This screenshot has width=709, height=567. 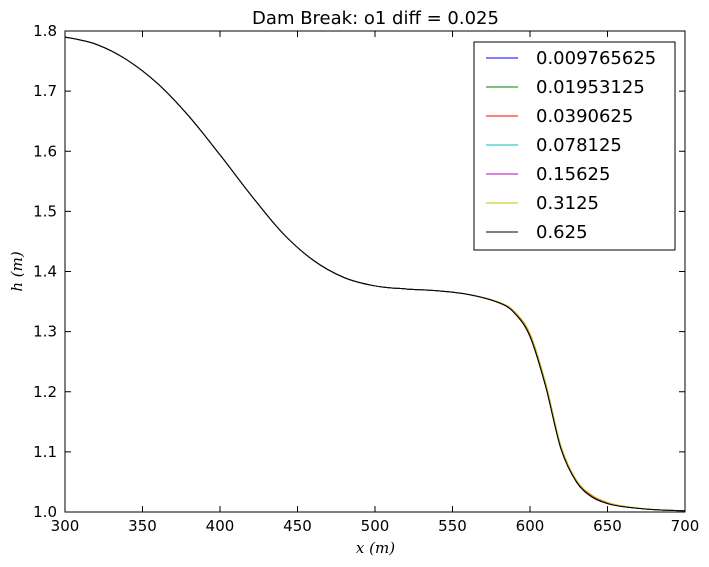 I want to click on y-tick-label: 1.5, so click(x=45, y=211).